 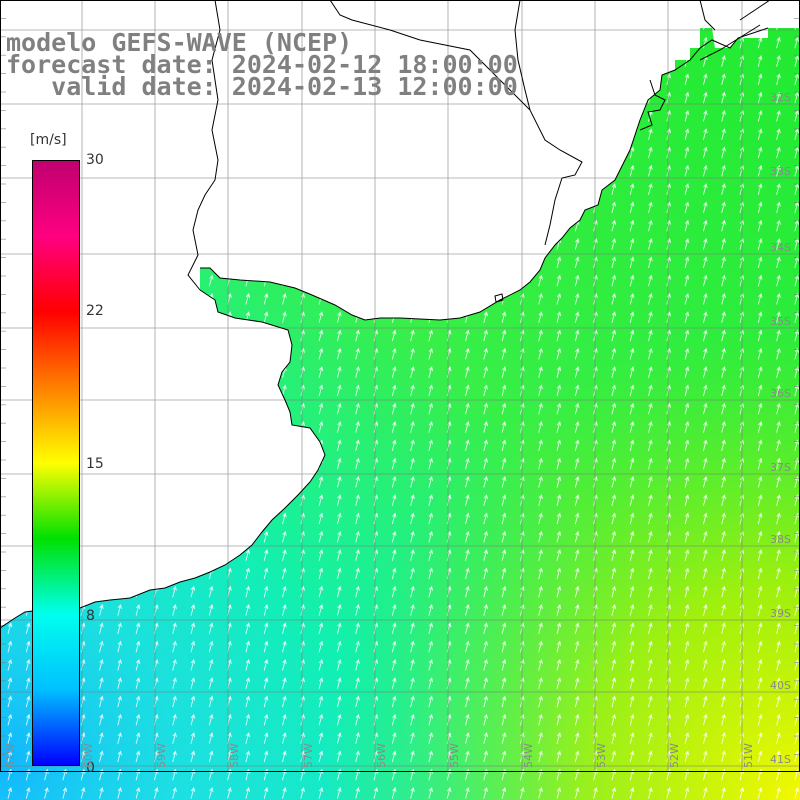 What do you see at coordinates (381, 755) in the screenshot?
I see `lon-label-56W: 56W` at bounding box center [381, 755].